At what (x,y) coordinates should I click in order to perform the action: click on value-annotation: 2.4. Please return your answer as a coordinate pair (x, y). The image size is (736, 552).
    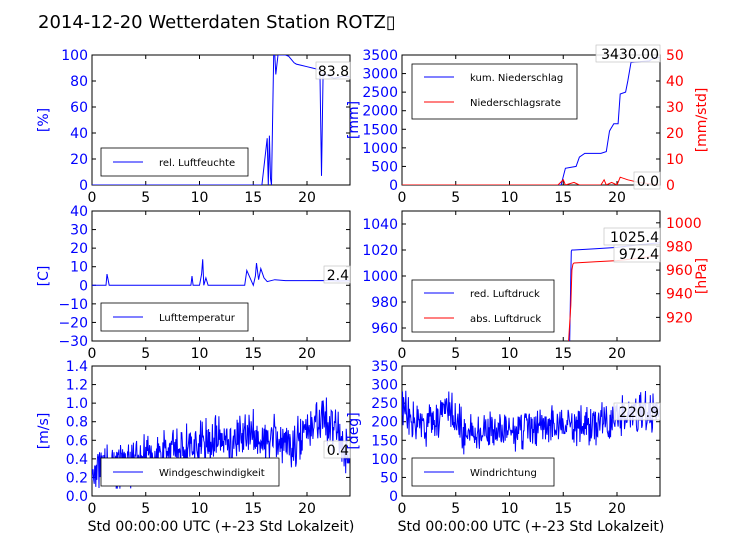
    Looking at the image, I should click on (338, 276).